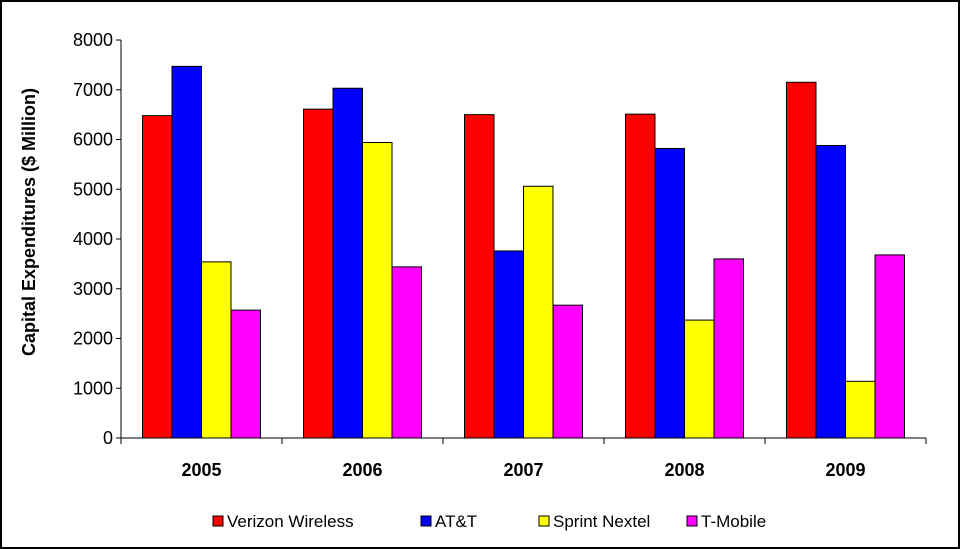 The width and height of the screenshot is (960, 549). Describe the element at coordinates (93, 239) in the screenshot. I see `y-tick-label: 4000` at that location.